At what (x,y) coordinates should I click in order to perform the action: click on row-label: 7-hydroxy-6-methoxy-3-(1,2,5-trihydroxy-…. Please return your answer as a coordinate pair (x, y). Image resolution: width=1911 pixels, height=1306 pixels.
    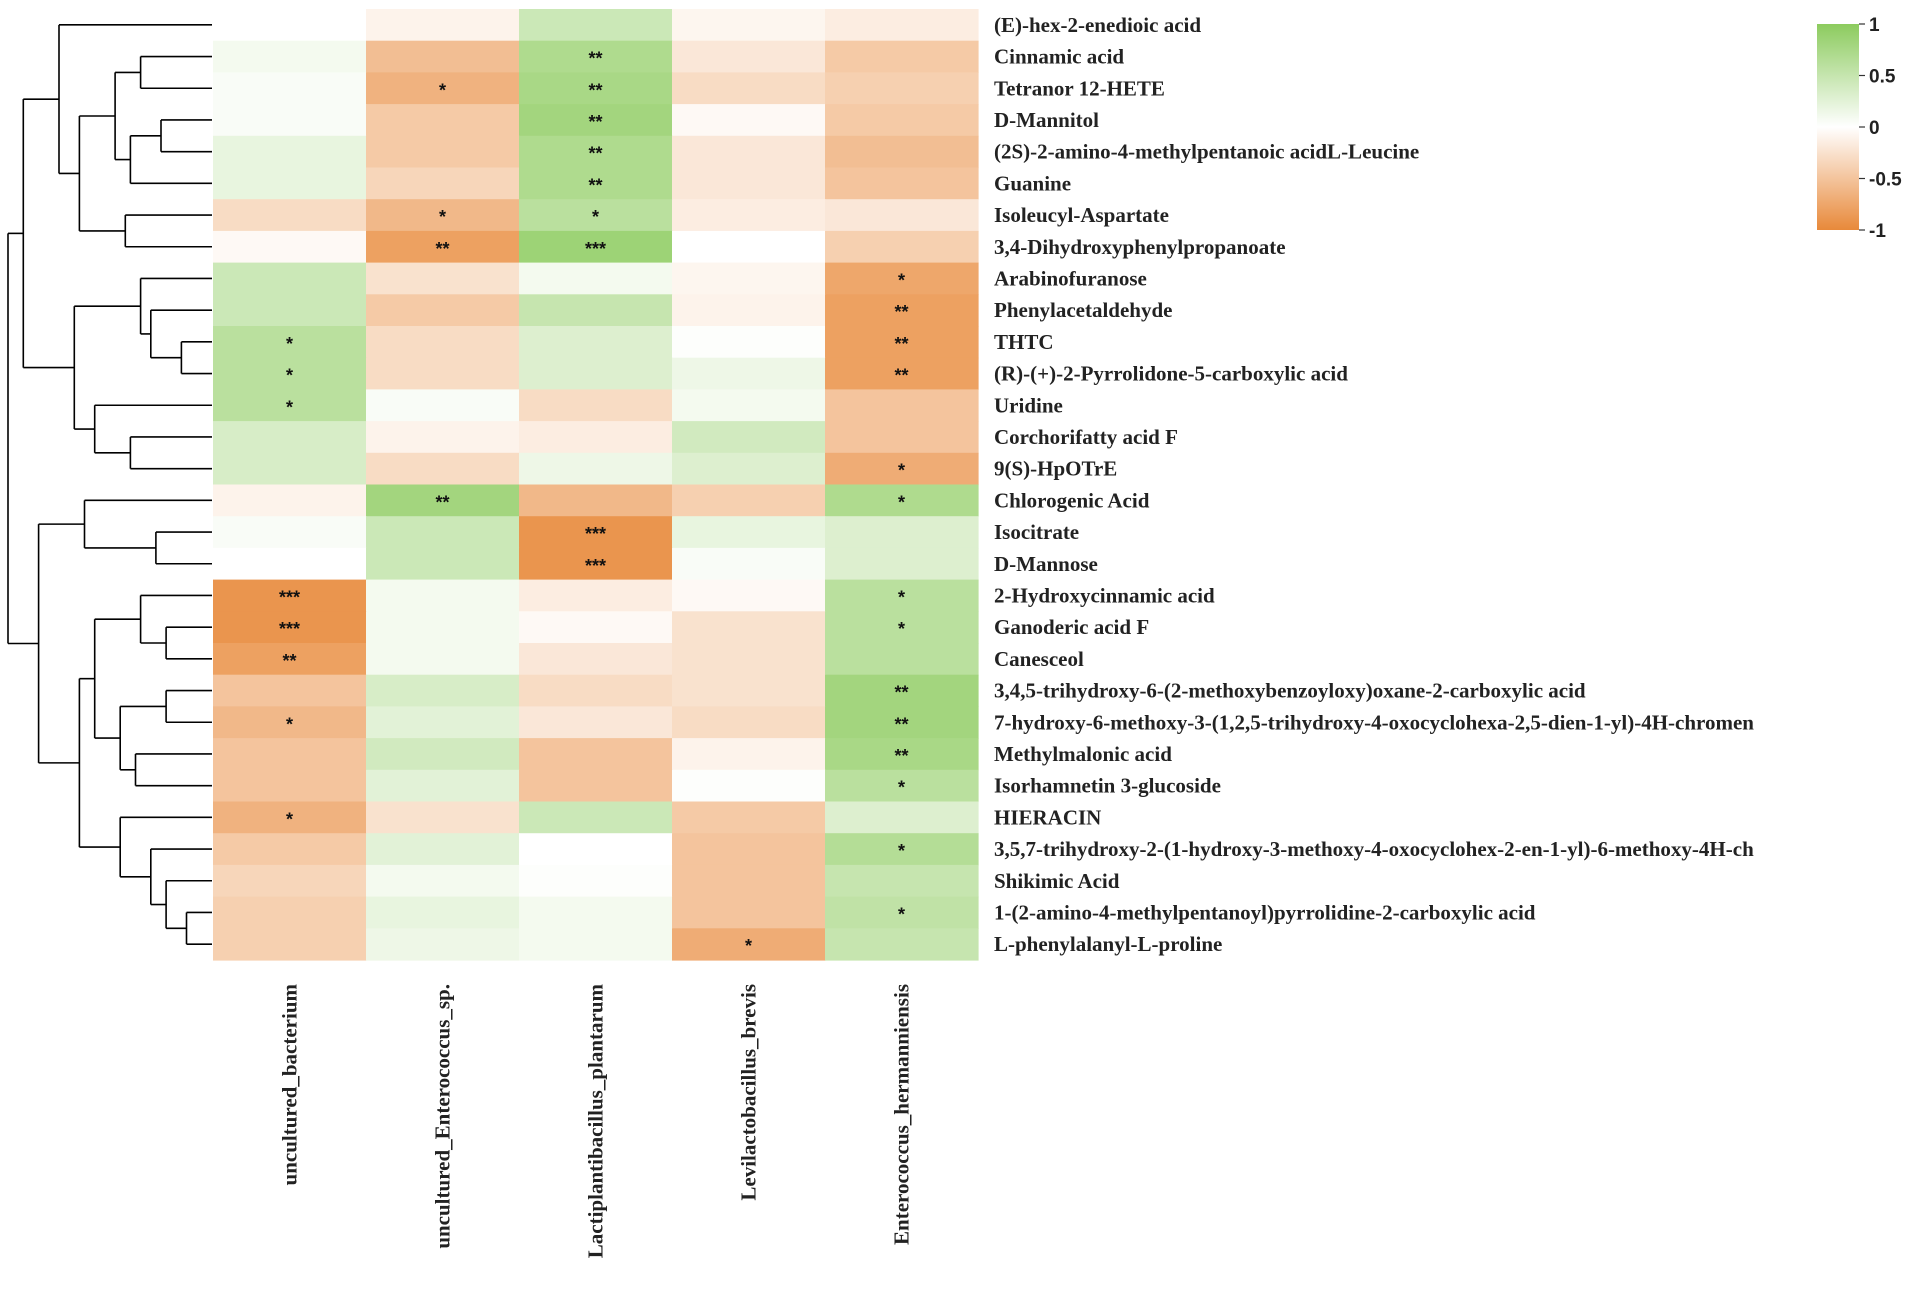
    Looking at the image, I should click on (1374, 722).